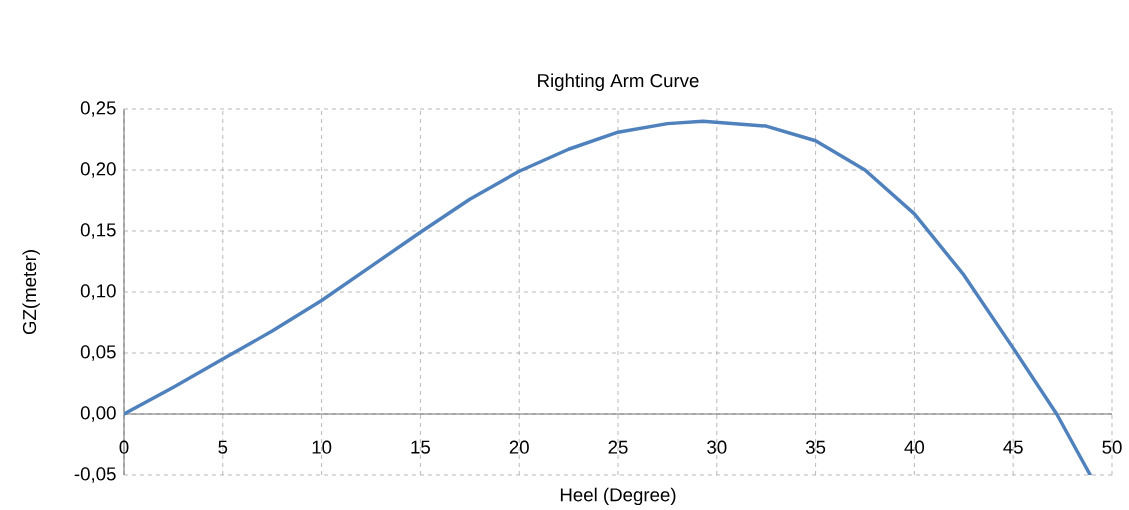  I want to click on x-tick-label: 15, so click(420, 447).